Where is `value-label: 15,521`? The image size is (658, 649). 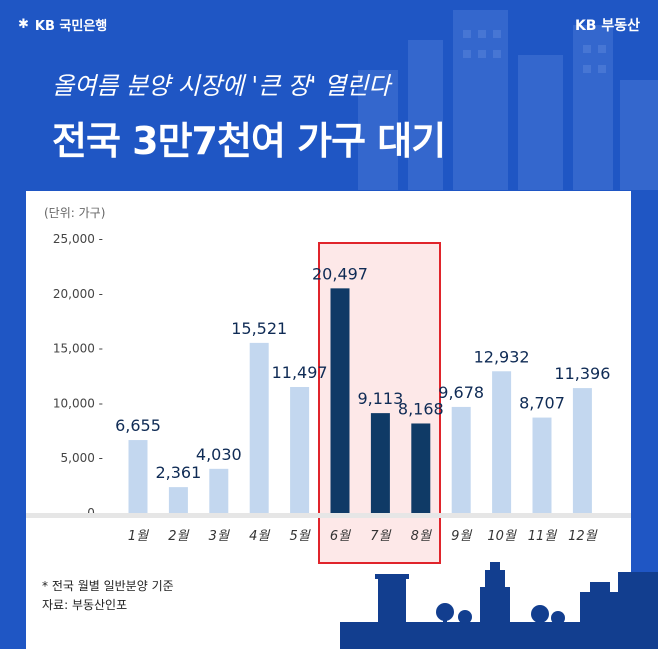
value-label: 15,521 is located at coordinates (259, 328).